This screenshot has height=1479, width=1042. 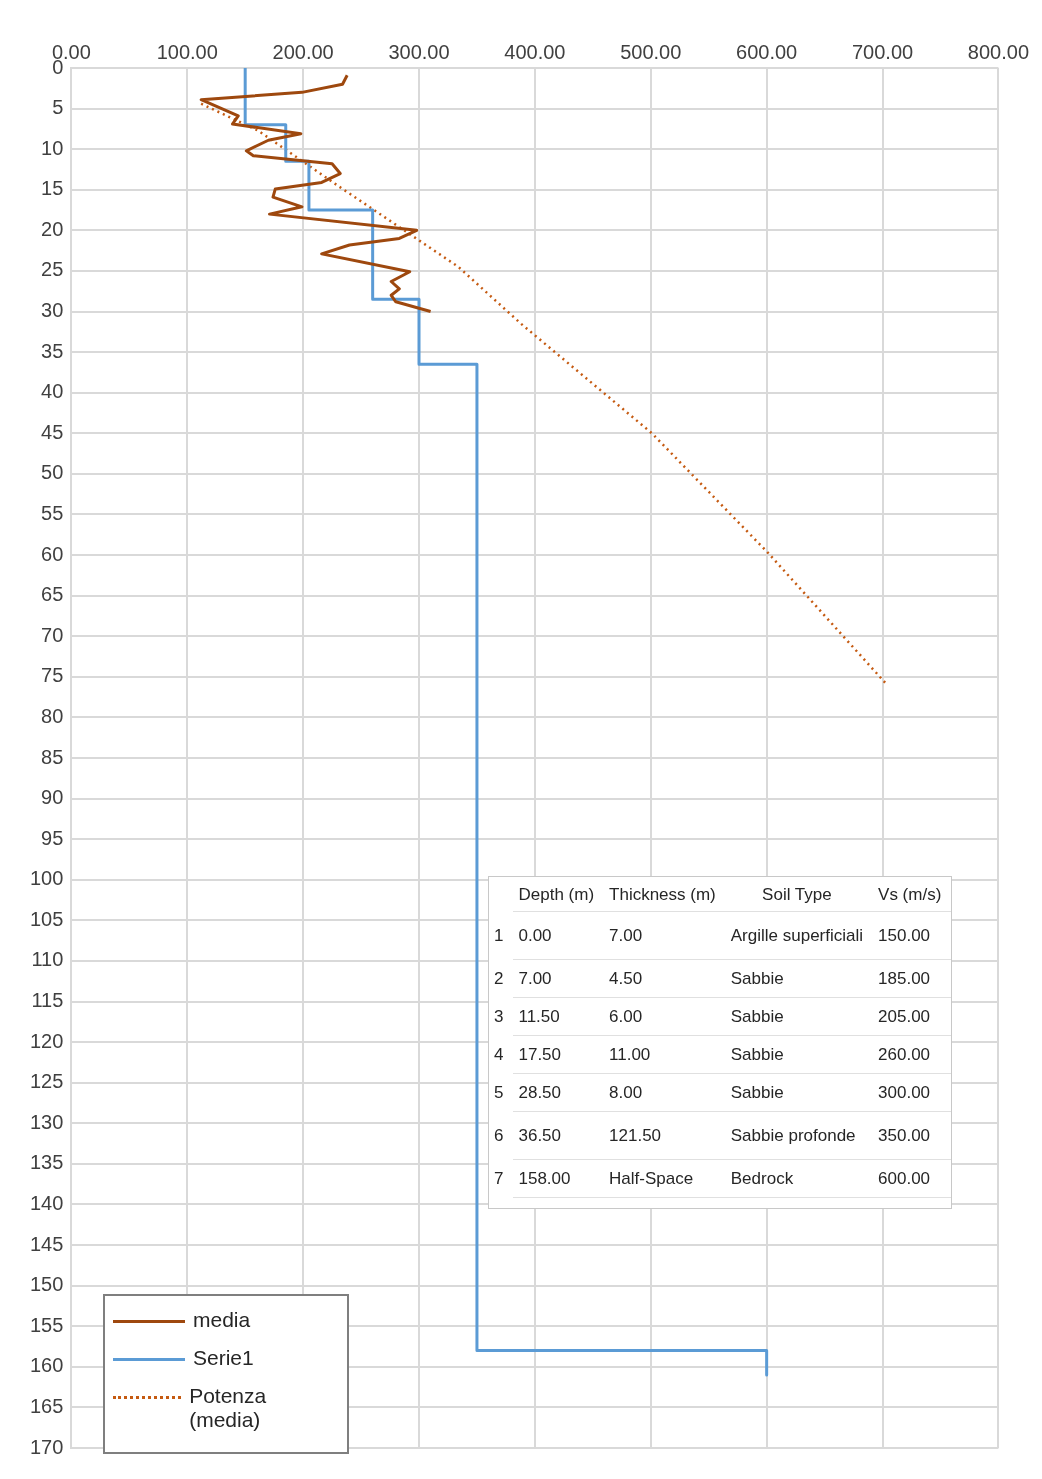 What do you see at coordinates (912, 1135) in the screenshot?
I see `annotation: 350.00` at bounding box center [912, 1135].